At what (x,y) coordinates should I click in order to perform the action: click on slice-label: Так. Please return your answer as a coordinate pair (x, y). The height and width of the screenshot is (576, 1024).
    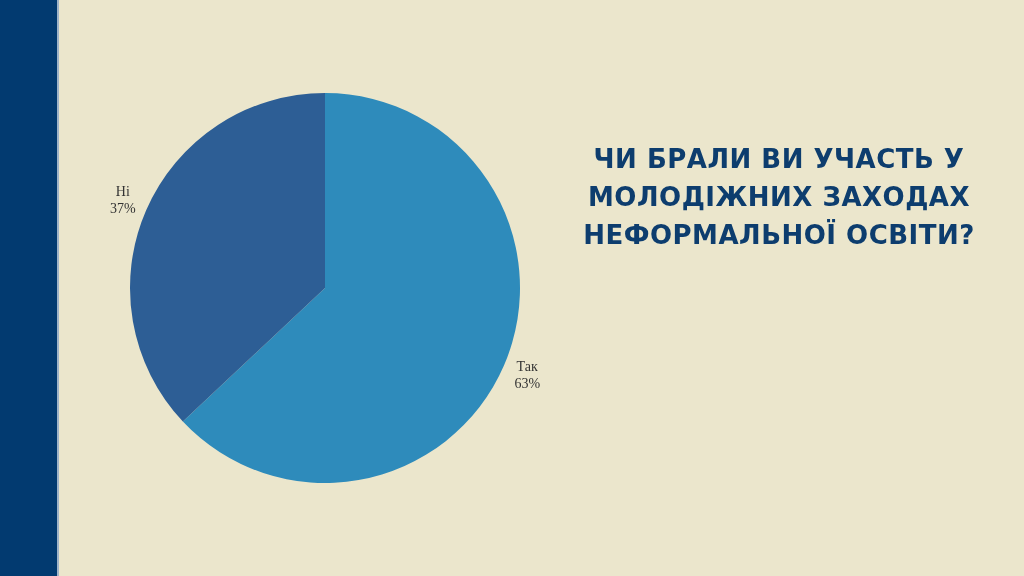
    Looking at the image, I should click on (527, 366).